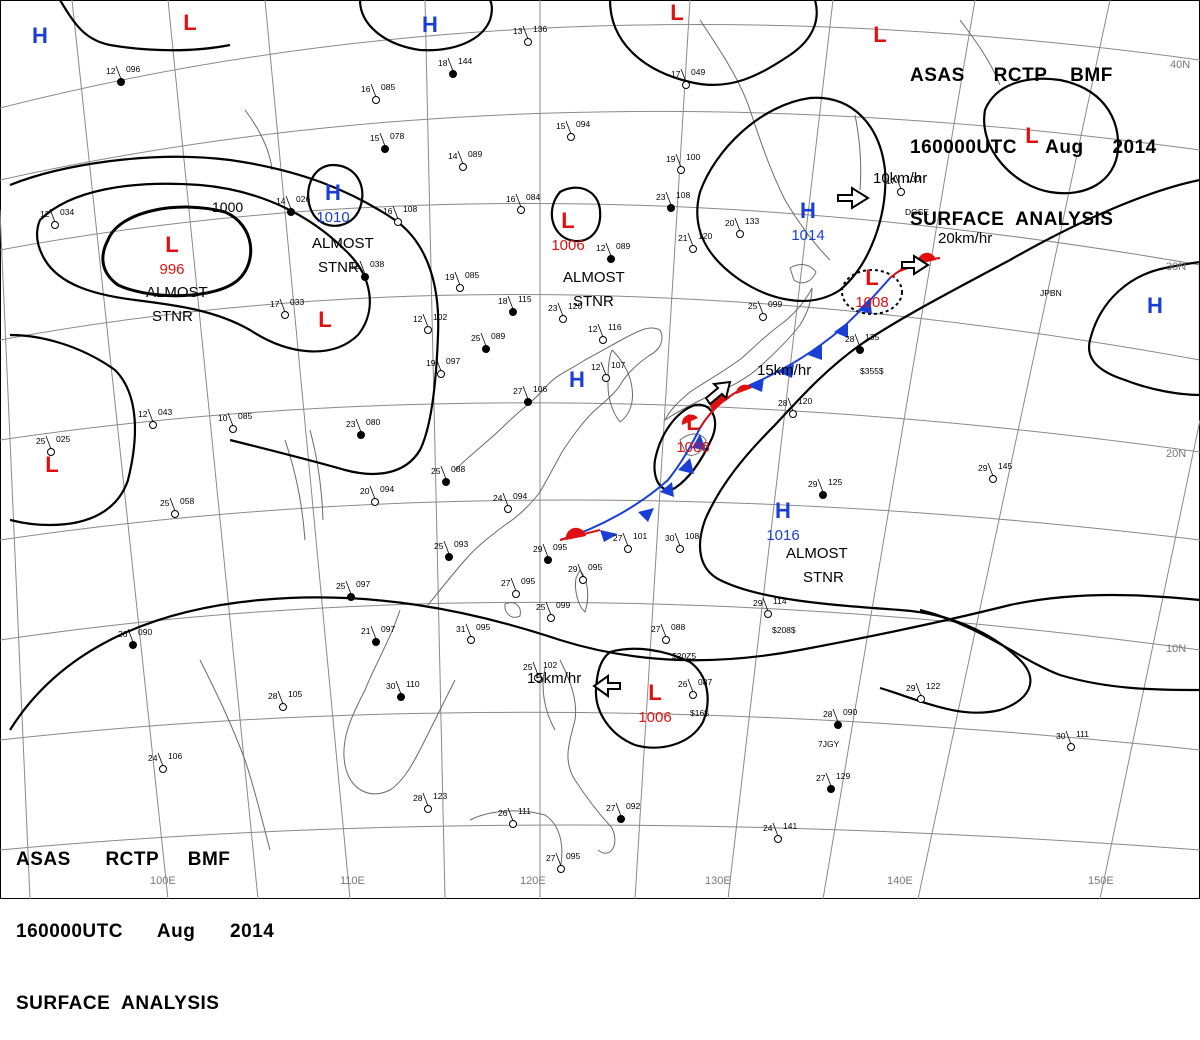 The width and height of the screenshot is (1200, 1040). Describe the element at coordinates (275, 304) in the screenshot. I see `station-temp: 17` at that location.